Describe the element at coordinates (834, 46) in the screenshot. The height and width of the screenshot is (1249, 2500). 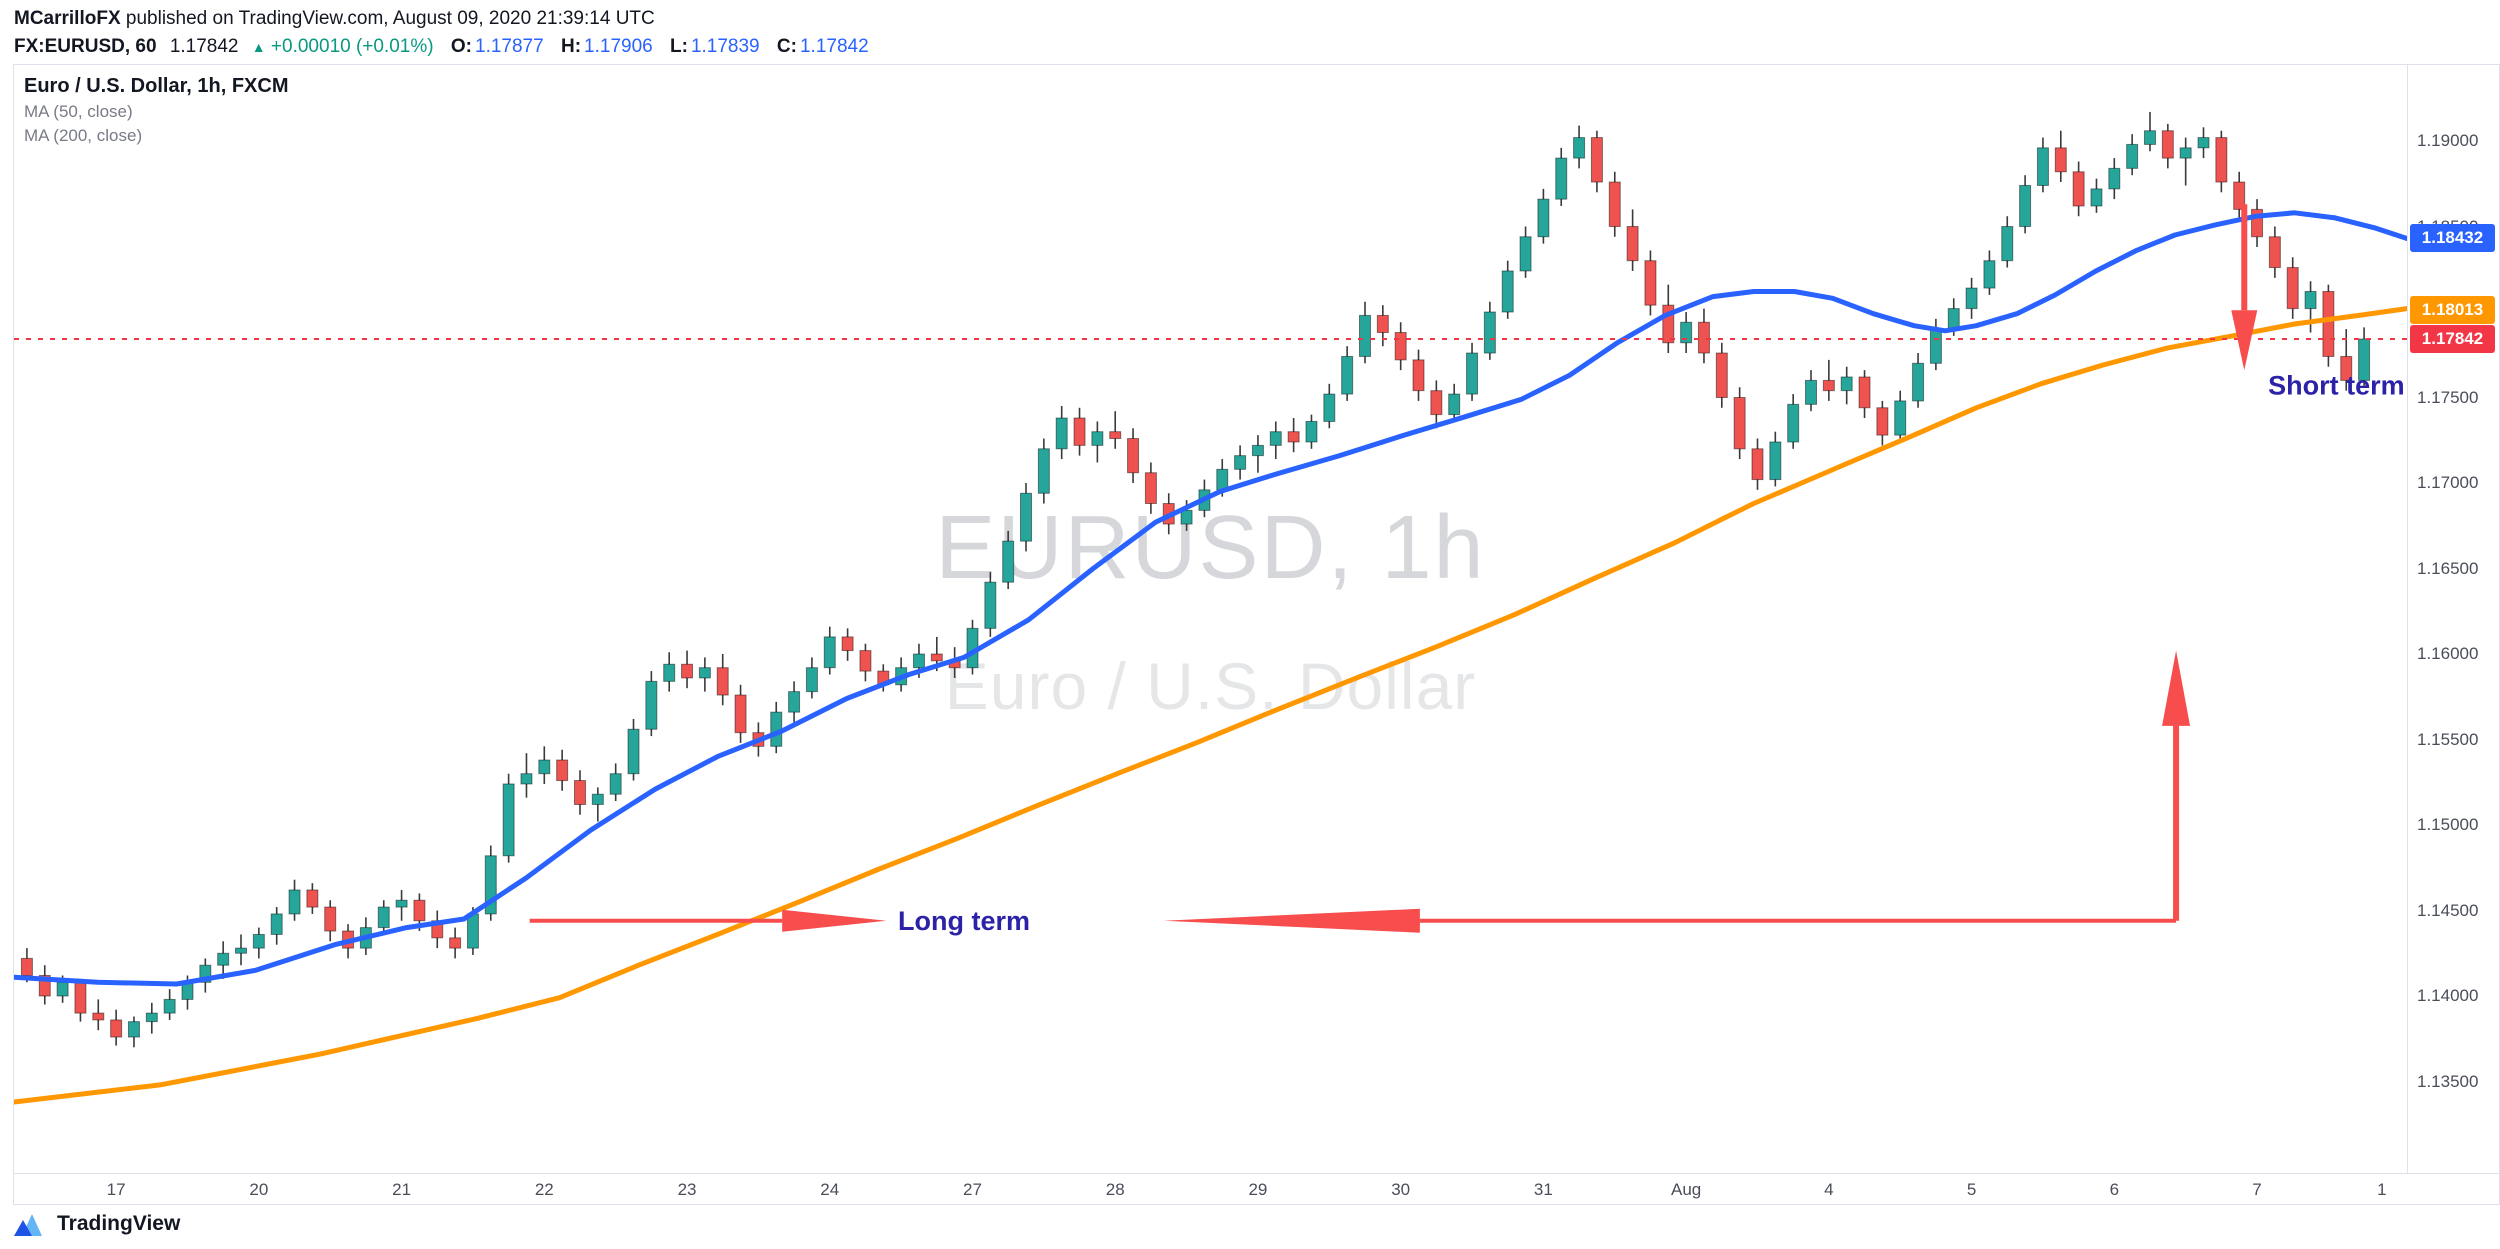
I see `close-value: 1.17842` at that location.